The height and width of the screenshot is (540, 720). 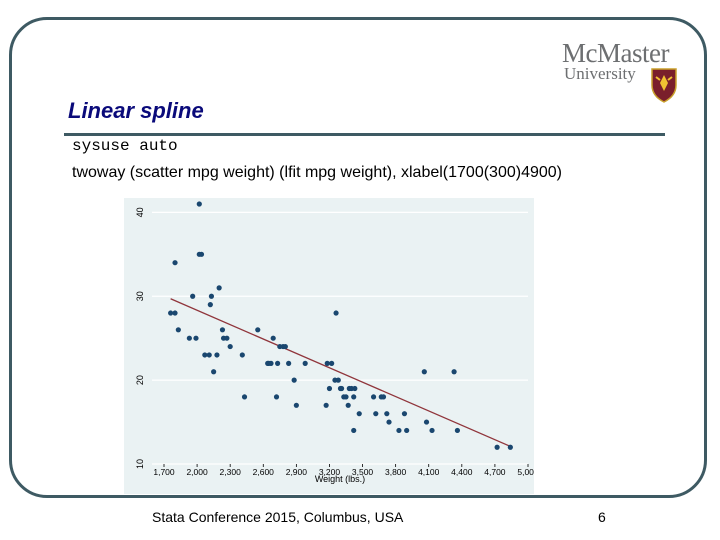 What do you see at coordinates (429, 472) in the screenshot?
I see `x-tick-label: 4,100` at bounding box center [429, 472].